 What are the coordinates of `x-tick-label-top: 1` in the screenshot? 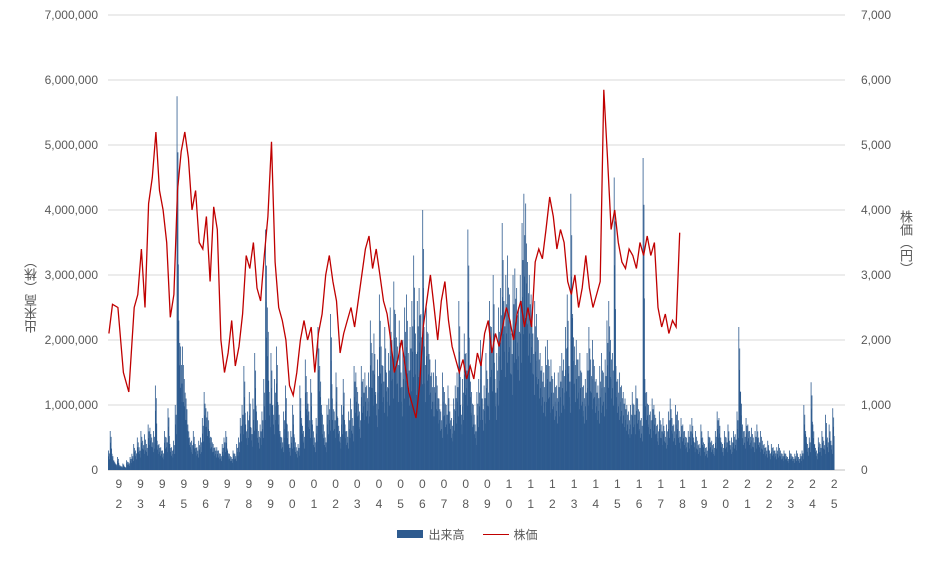 It's located at (639, 484).